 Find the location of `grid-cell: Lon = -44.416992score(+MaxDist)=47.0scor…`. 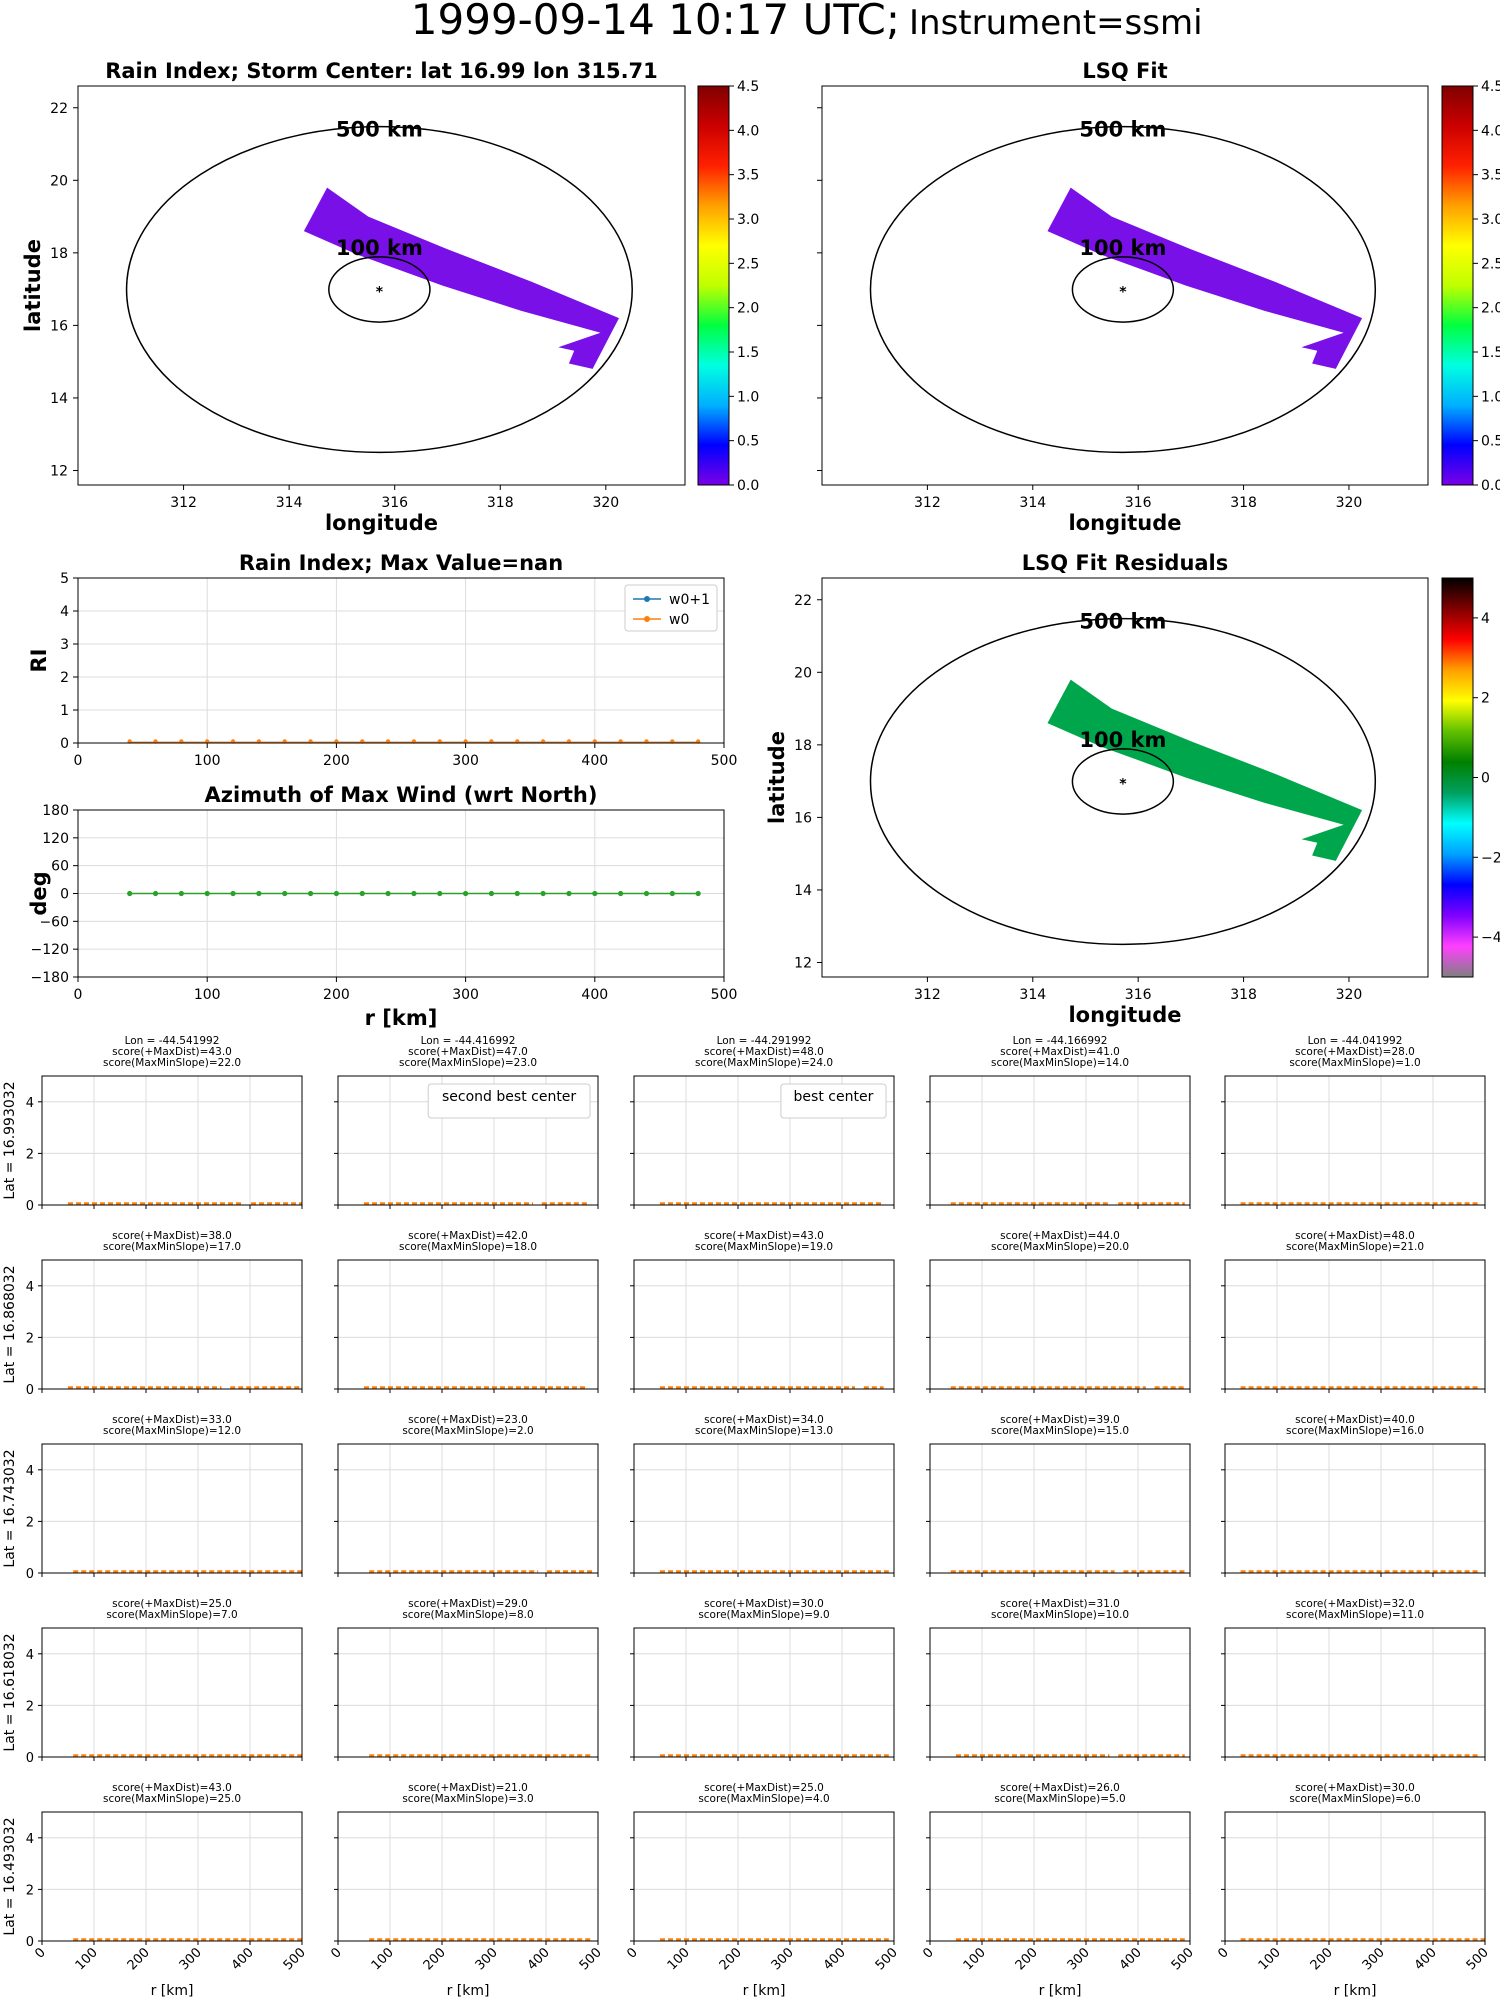

grid-cell: Lon = -44.416992score(+MaxDist)=47.0scor… is located at coordinates (466, 1122).